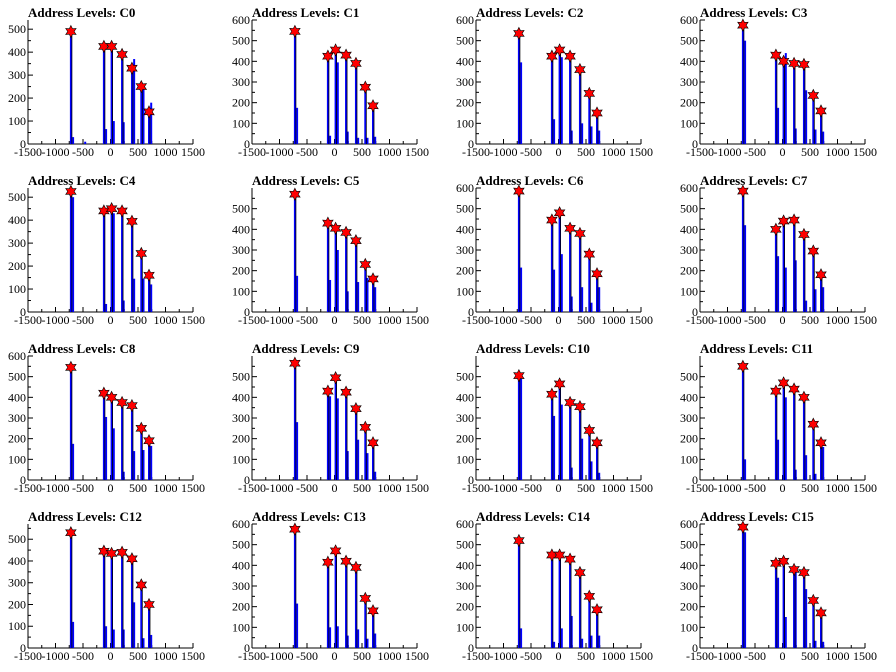  What do you see at coordinates (689, 524) in the screenshot?
I see `y-tick-label: 600` at bounding box center [689, 524].